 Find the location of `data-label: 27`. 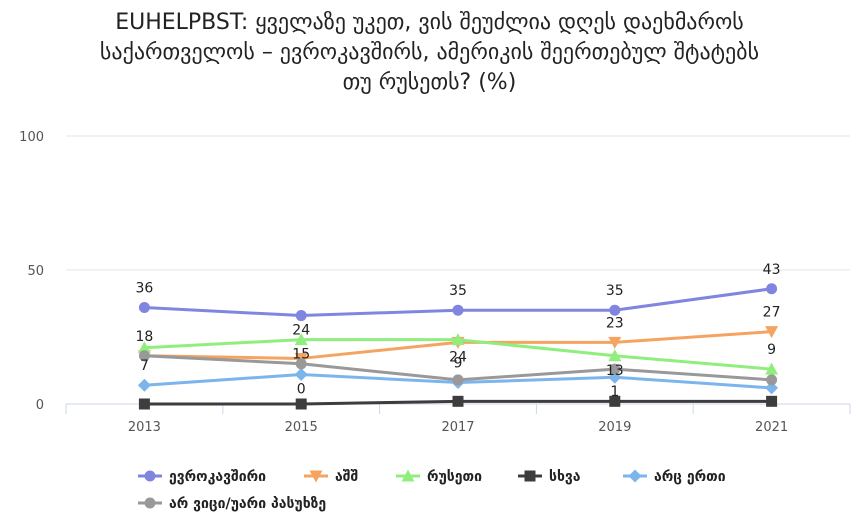

data-label: 27 is located at coordinates (772, 313).